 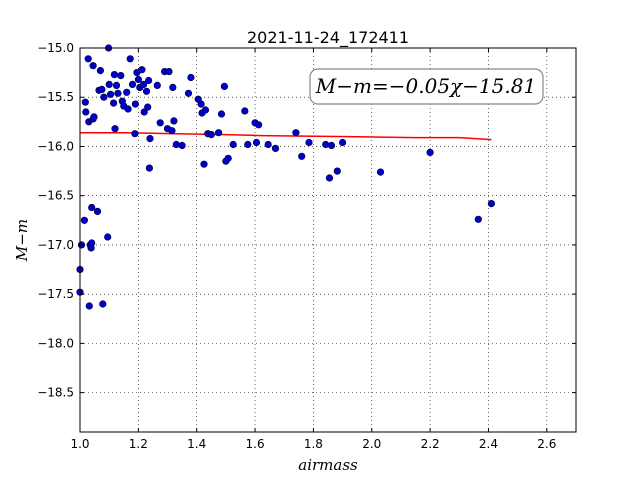 What do you see at coordinates (55, 196) in the screenshot?
I see `y-tick-label: −16.5` at bounding box center [55, 196].